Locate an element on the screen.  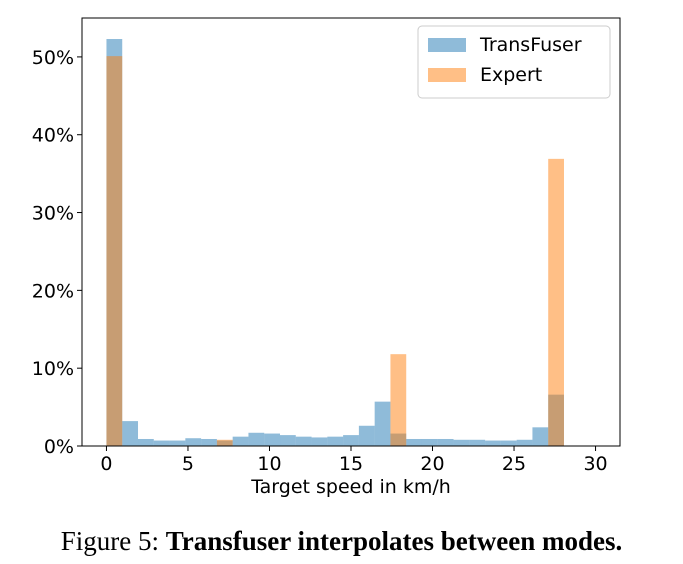
y-tick-label: 20% is located at coordinates (53, 291).